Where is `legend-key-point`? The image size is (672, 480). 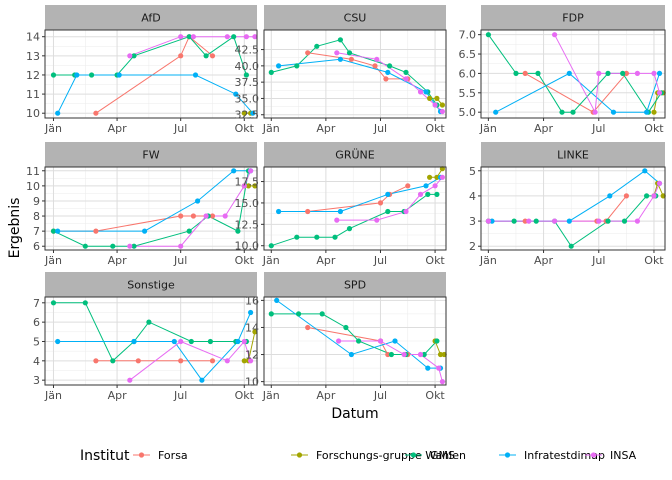
legend-key-point is located at coordinates (413, 455).